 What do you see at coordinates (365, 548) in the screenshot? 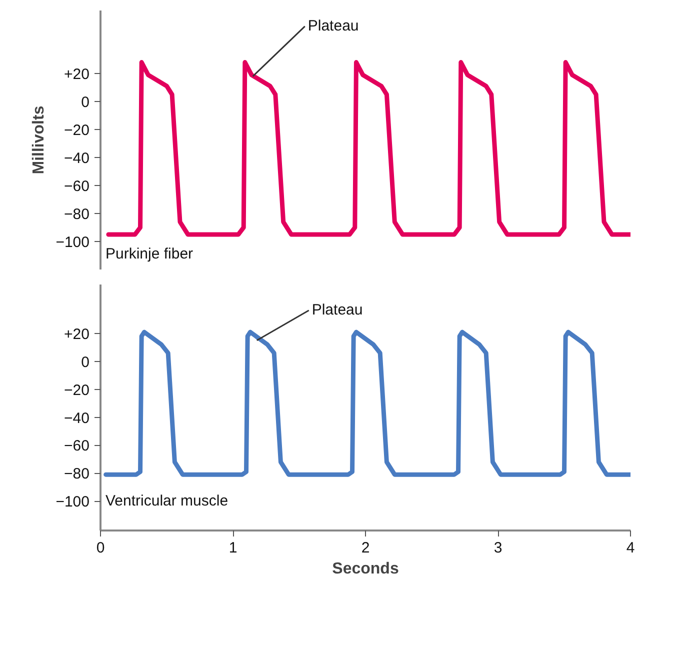
I see `x-tick-label: 2` at bounding box center [365, 548].